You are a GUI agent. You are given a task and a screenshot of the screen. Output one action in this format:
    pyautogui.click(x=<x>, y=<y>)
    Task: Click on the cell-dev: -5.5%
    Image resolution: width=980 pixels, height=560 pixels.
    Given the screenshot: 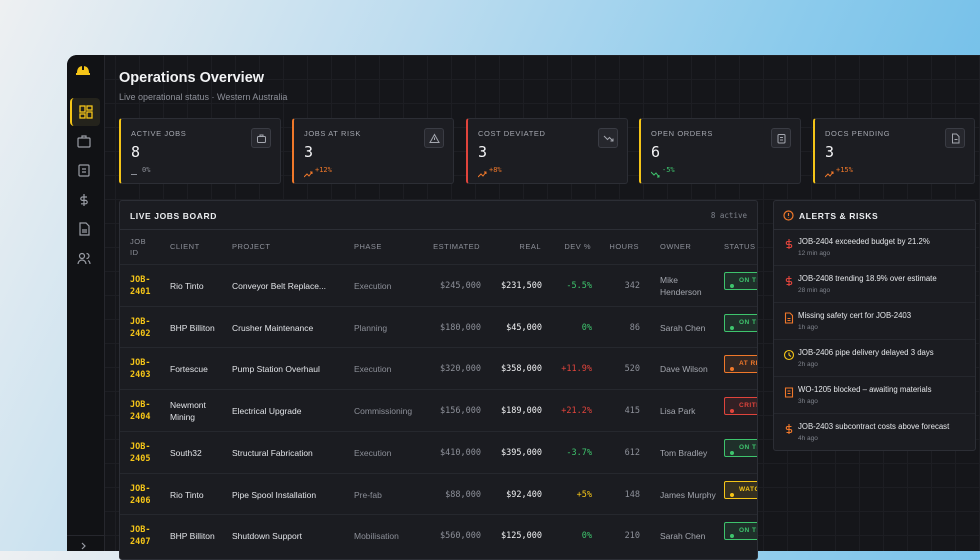 What is the action you would take?
    pyautogui.click(x=579, y=286)
    